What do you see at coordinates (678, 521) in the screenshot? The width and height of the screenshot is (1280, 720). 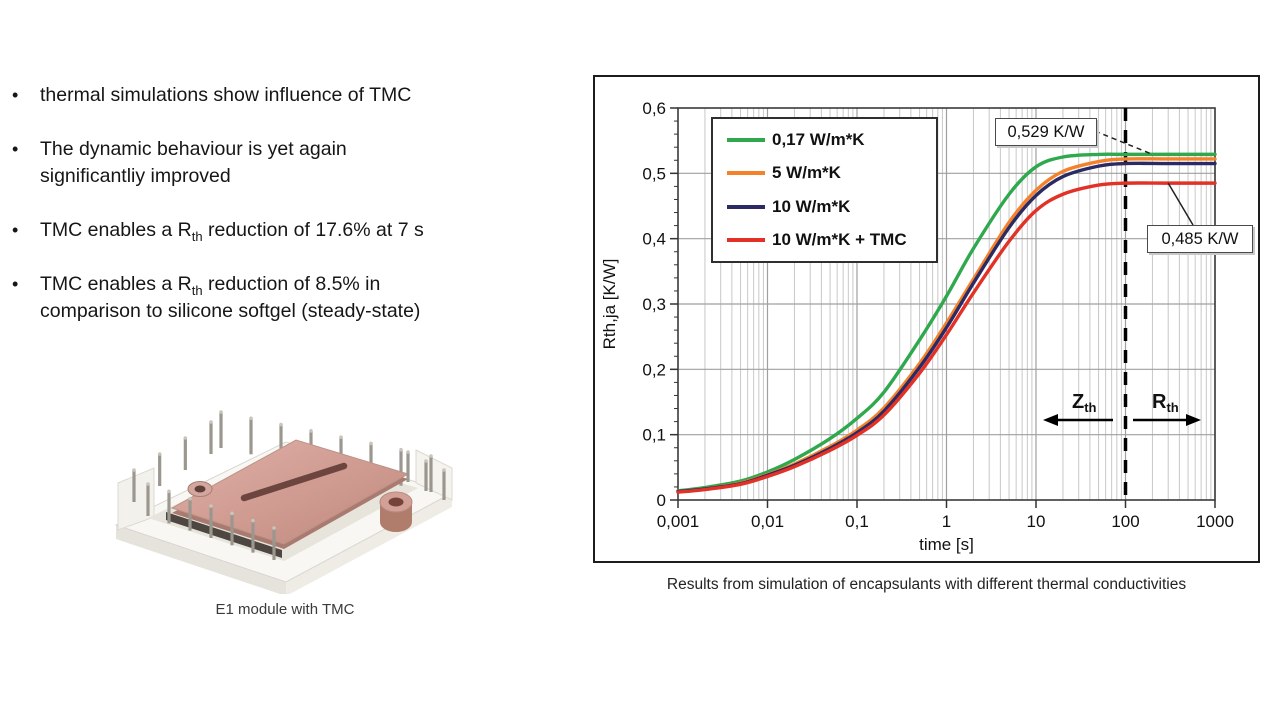 I see `x-tick-label: 0,001` at bounding box center [678, 521].